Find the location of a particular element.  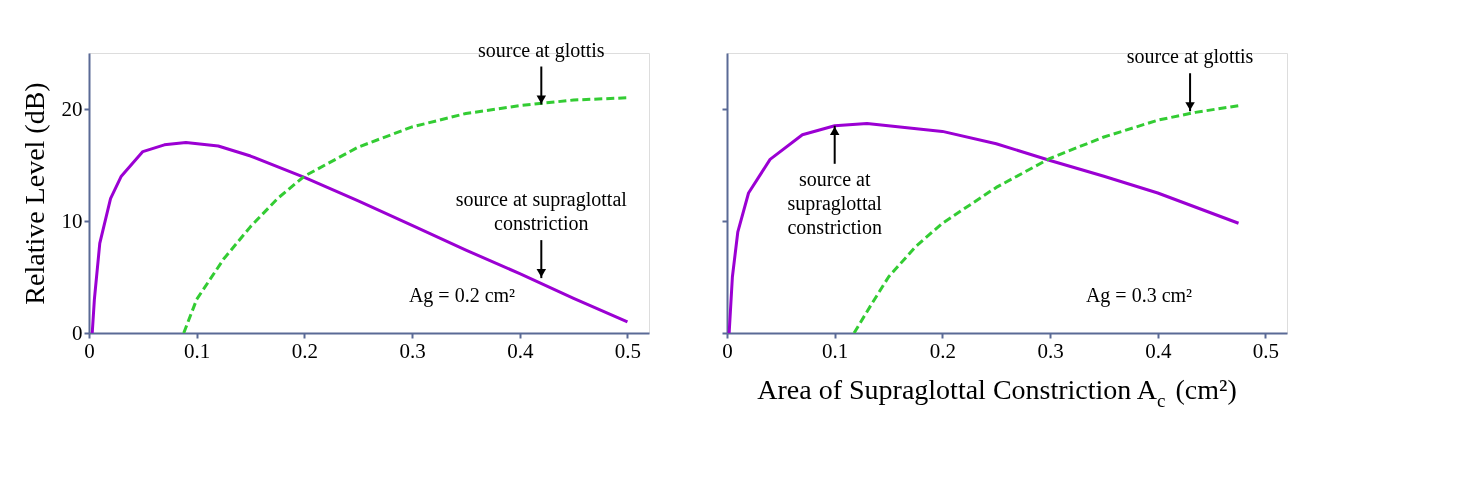

annotation: Ag = 0.2 cm² is located at coordinates (462, 295).